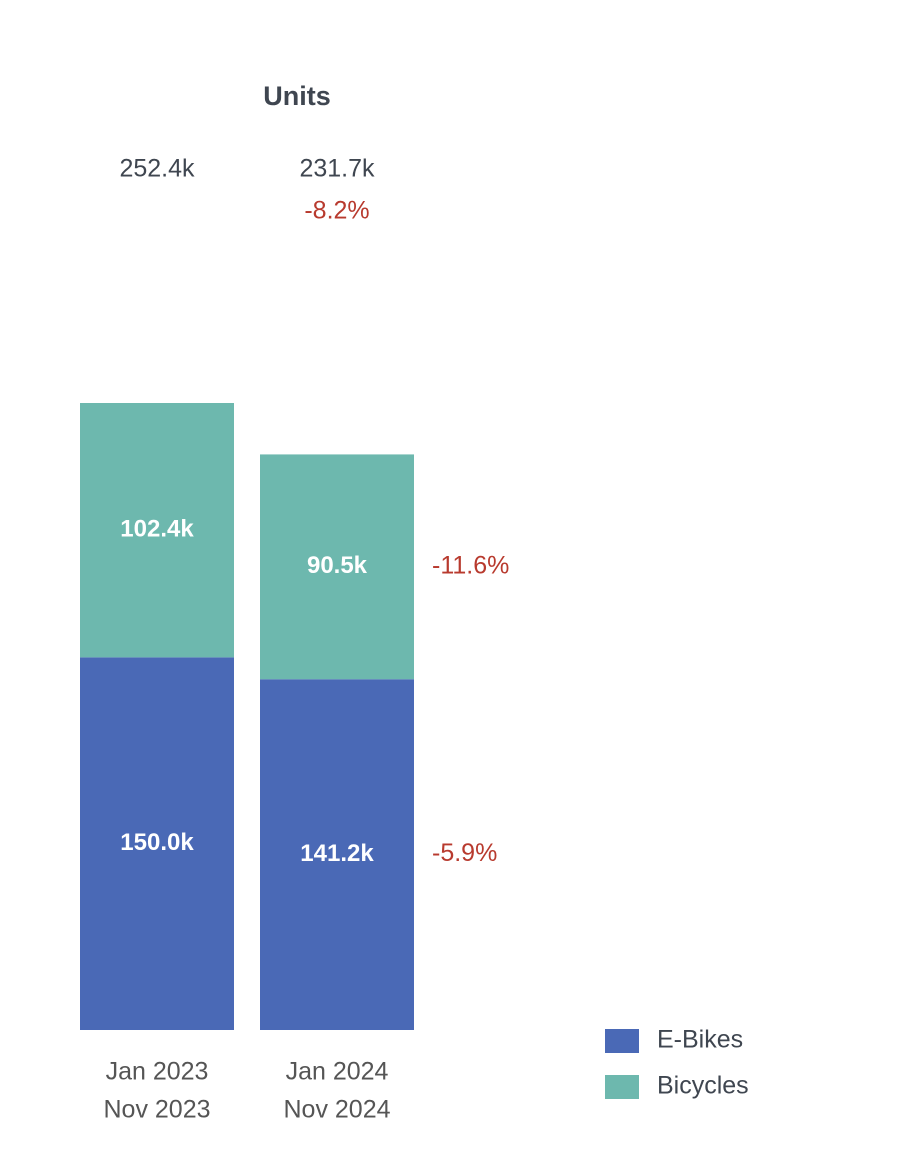 The height and width of the screenshot is (1168, 900). What do you see at coordinates (700, 1040) in the screenshot?
I see `legend-label: E-Bikes` at bounding box center [700, 1040].